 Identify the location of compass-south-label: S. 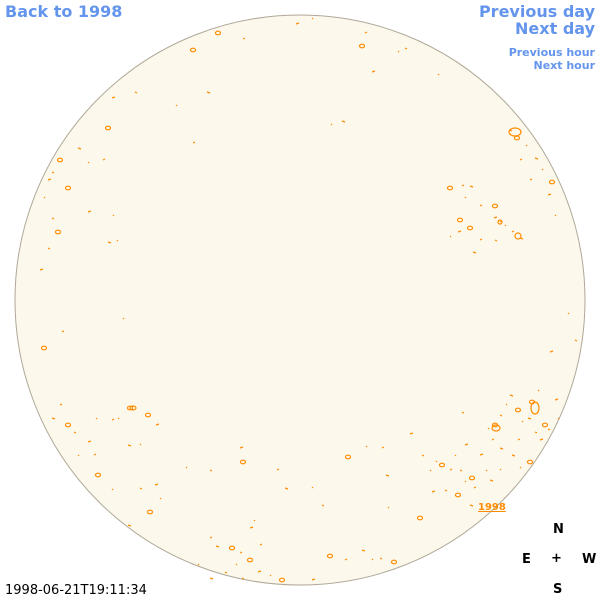
(558, 589).